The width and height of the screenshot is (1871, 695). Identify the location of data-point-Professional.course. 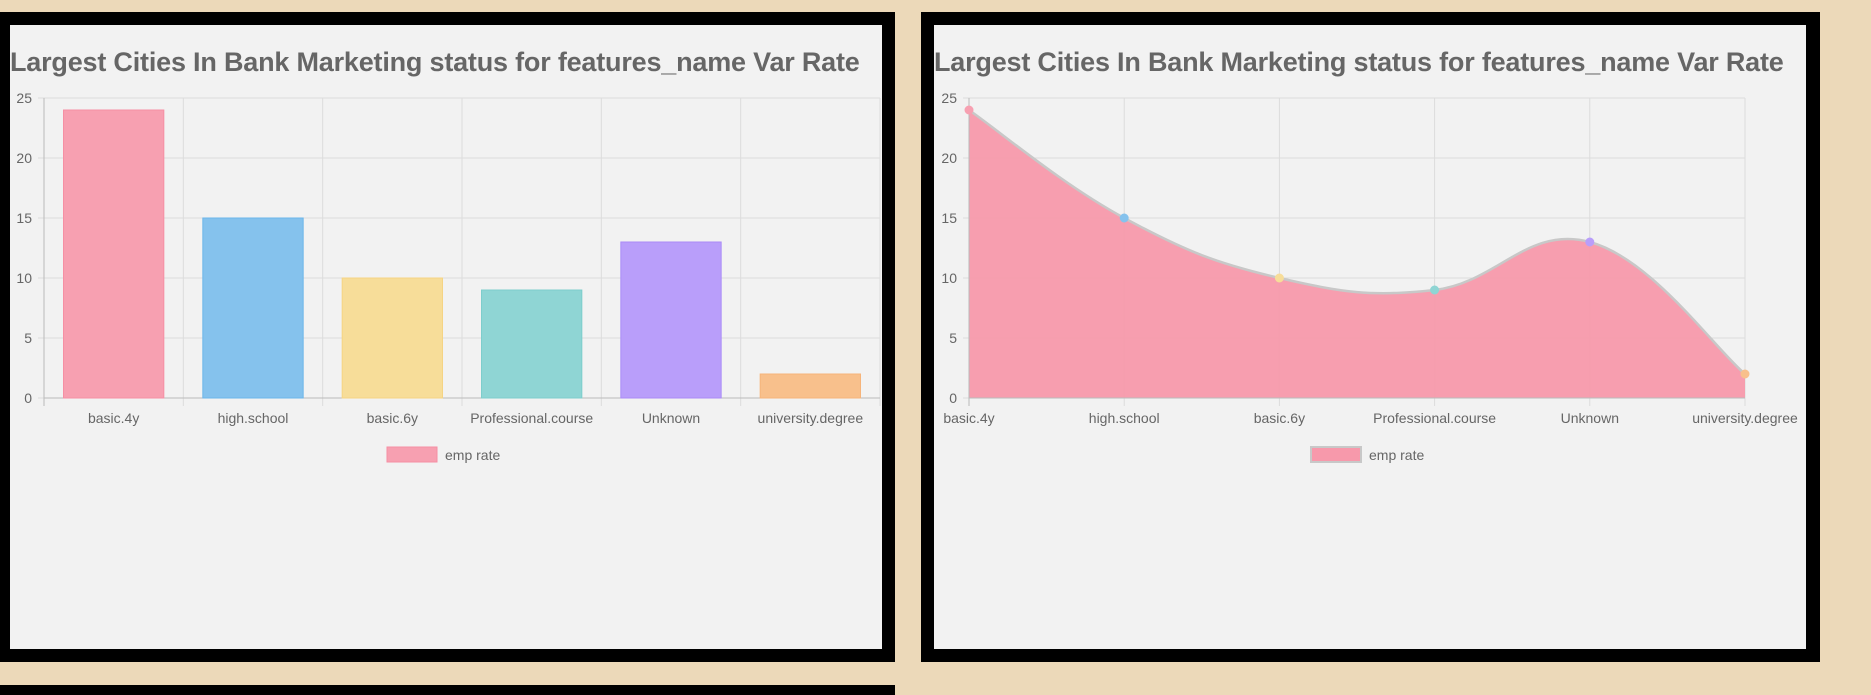
(1435, 290).